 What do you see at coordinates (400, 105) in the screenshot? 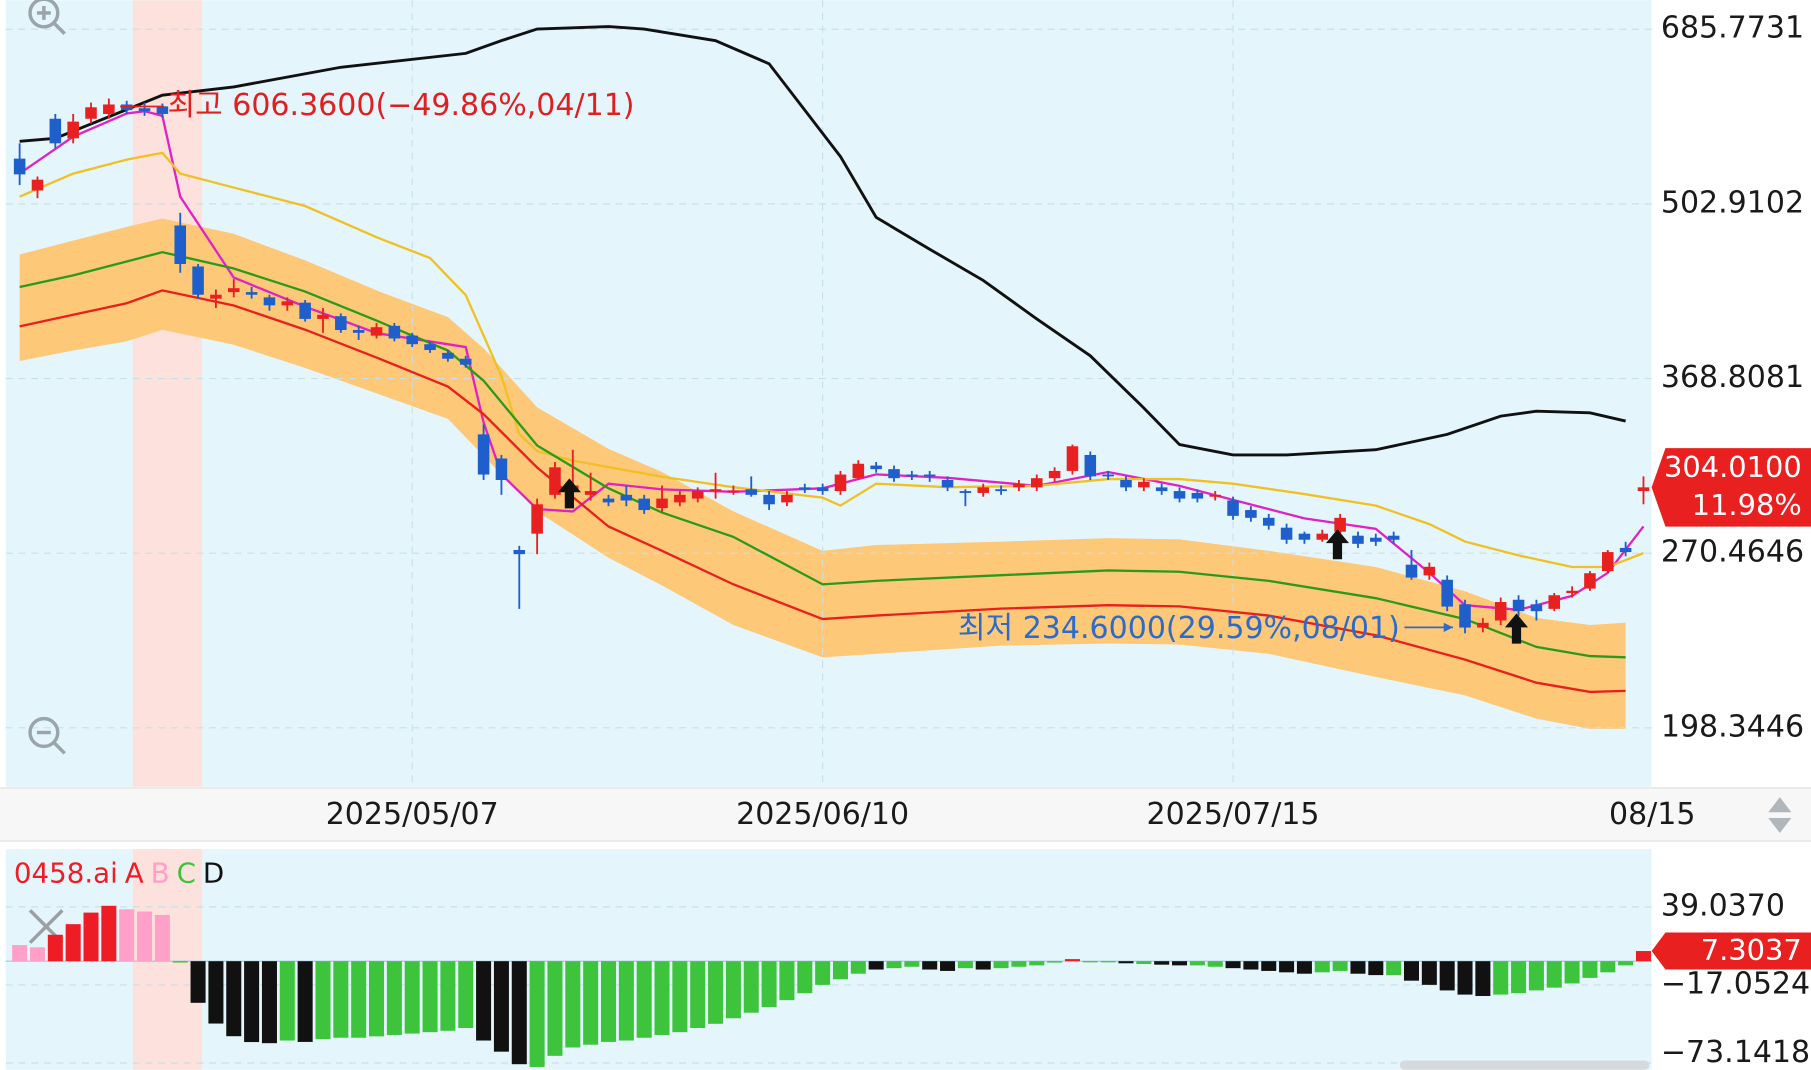
I see `high-annotation: 최고 606.3600(−49.86%,04/11)` at bounding box center [400, 105].